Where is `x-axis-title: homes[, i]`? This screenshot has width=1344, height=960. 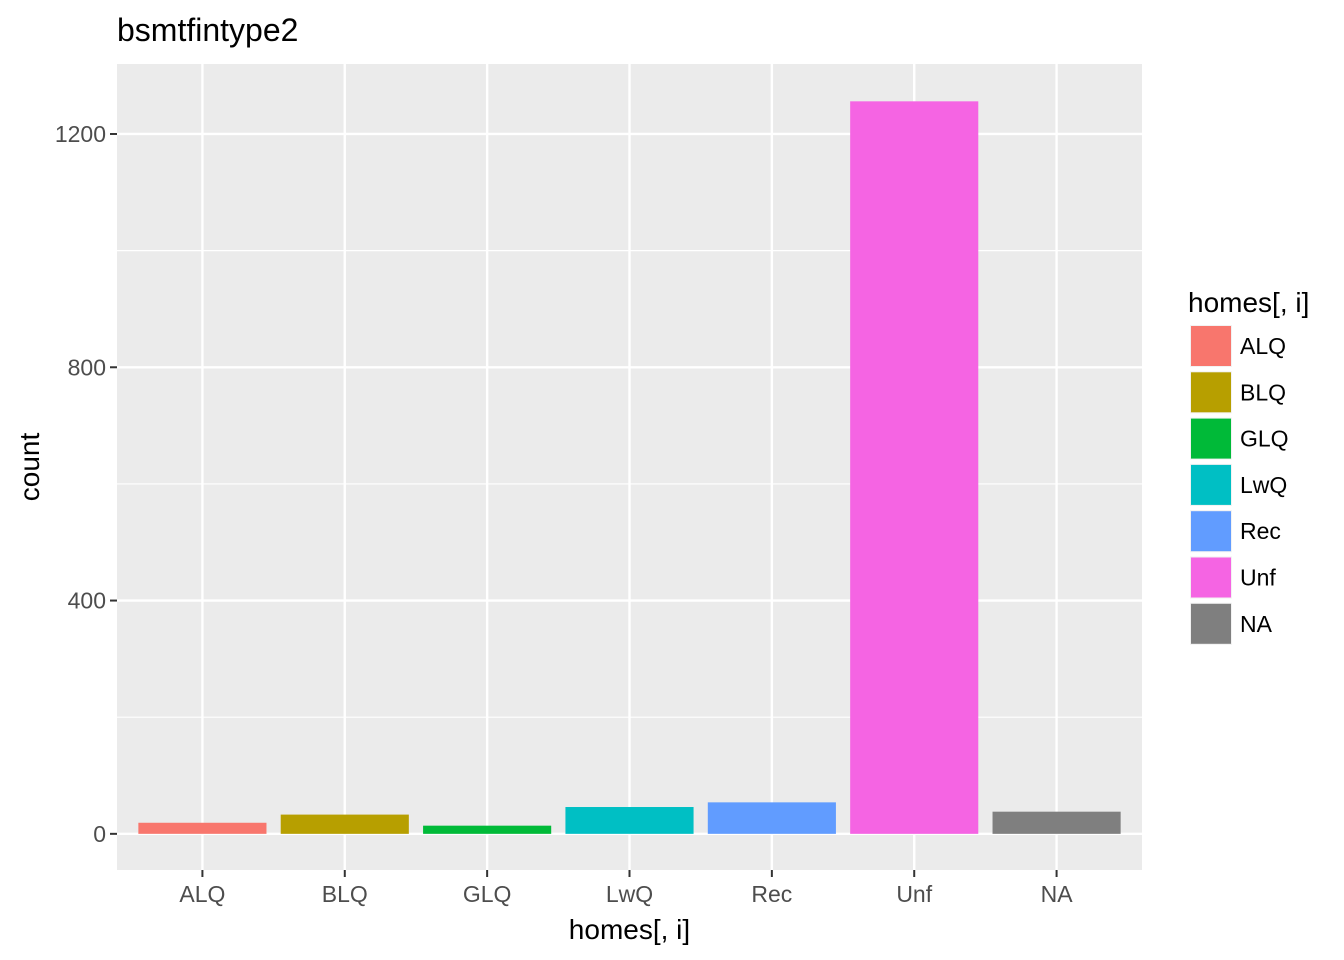 x-axis-title: homes[, i] is located at coordinates (629, 929).